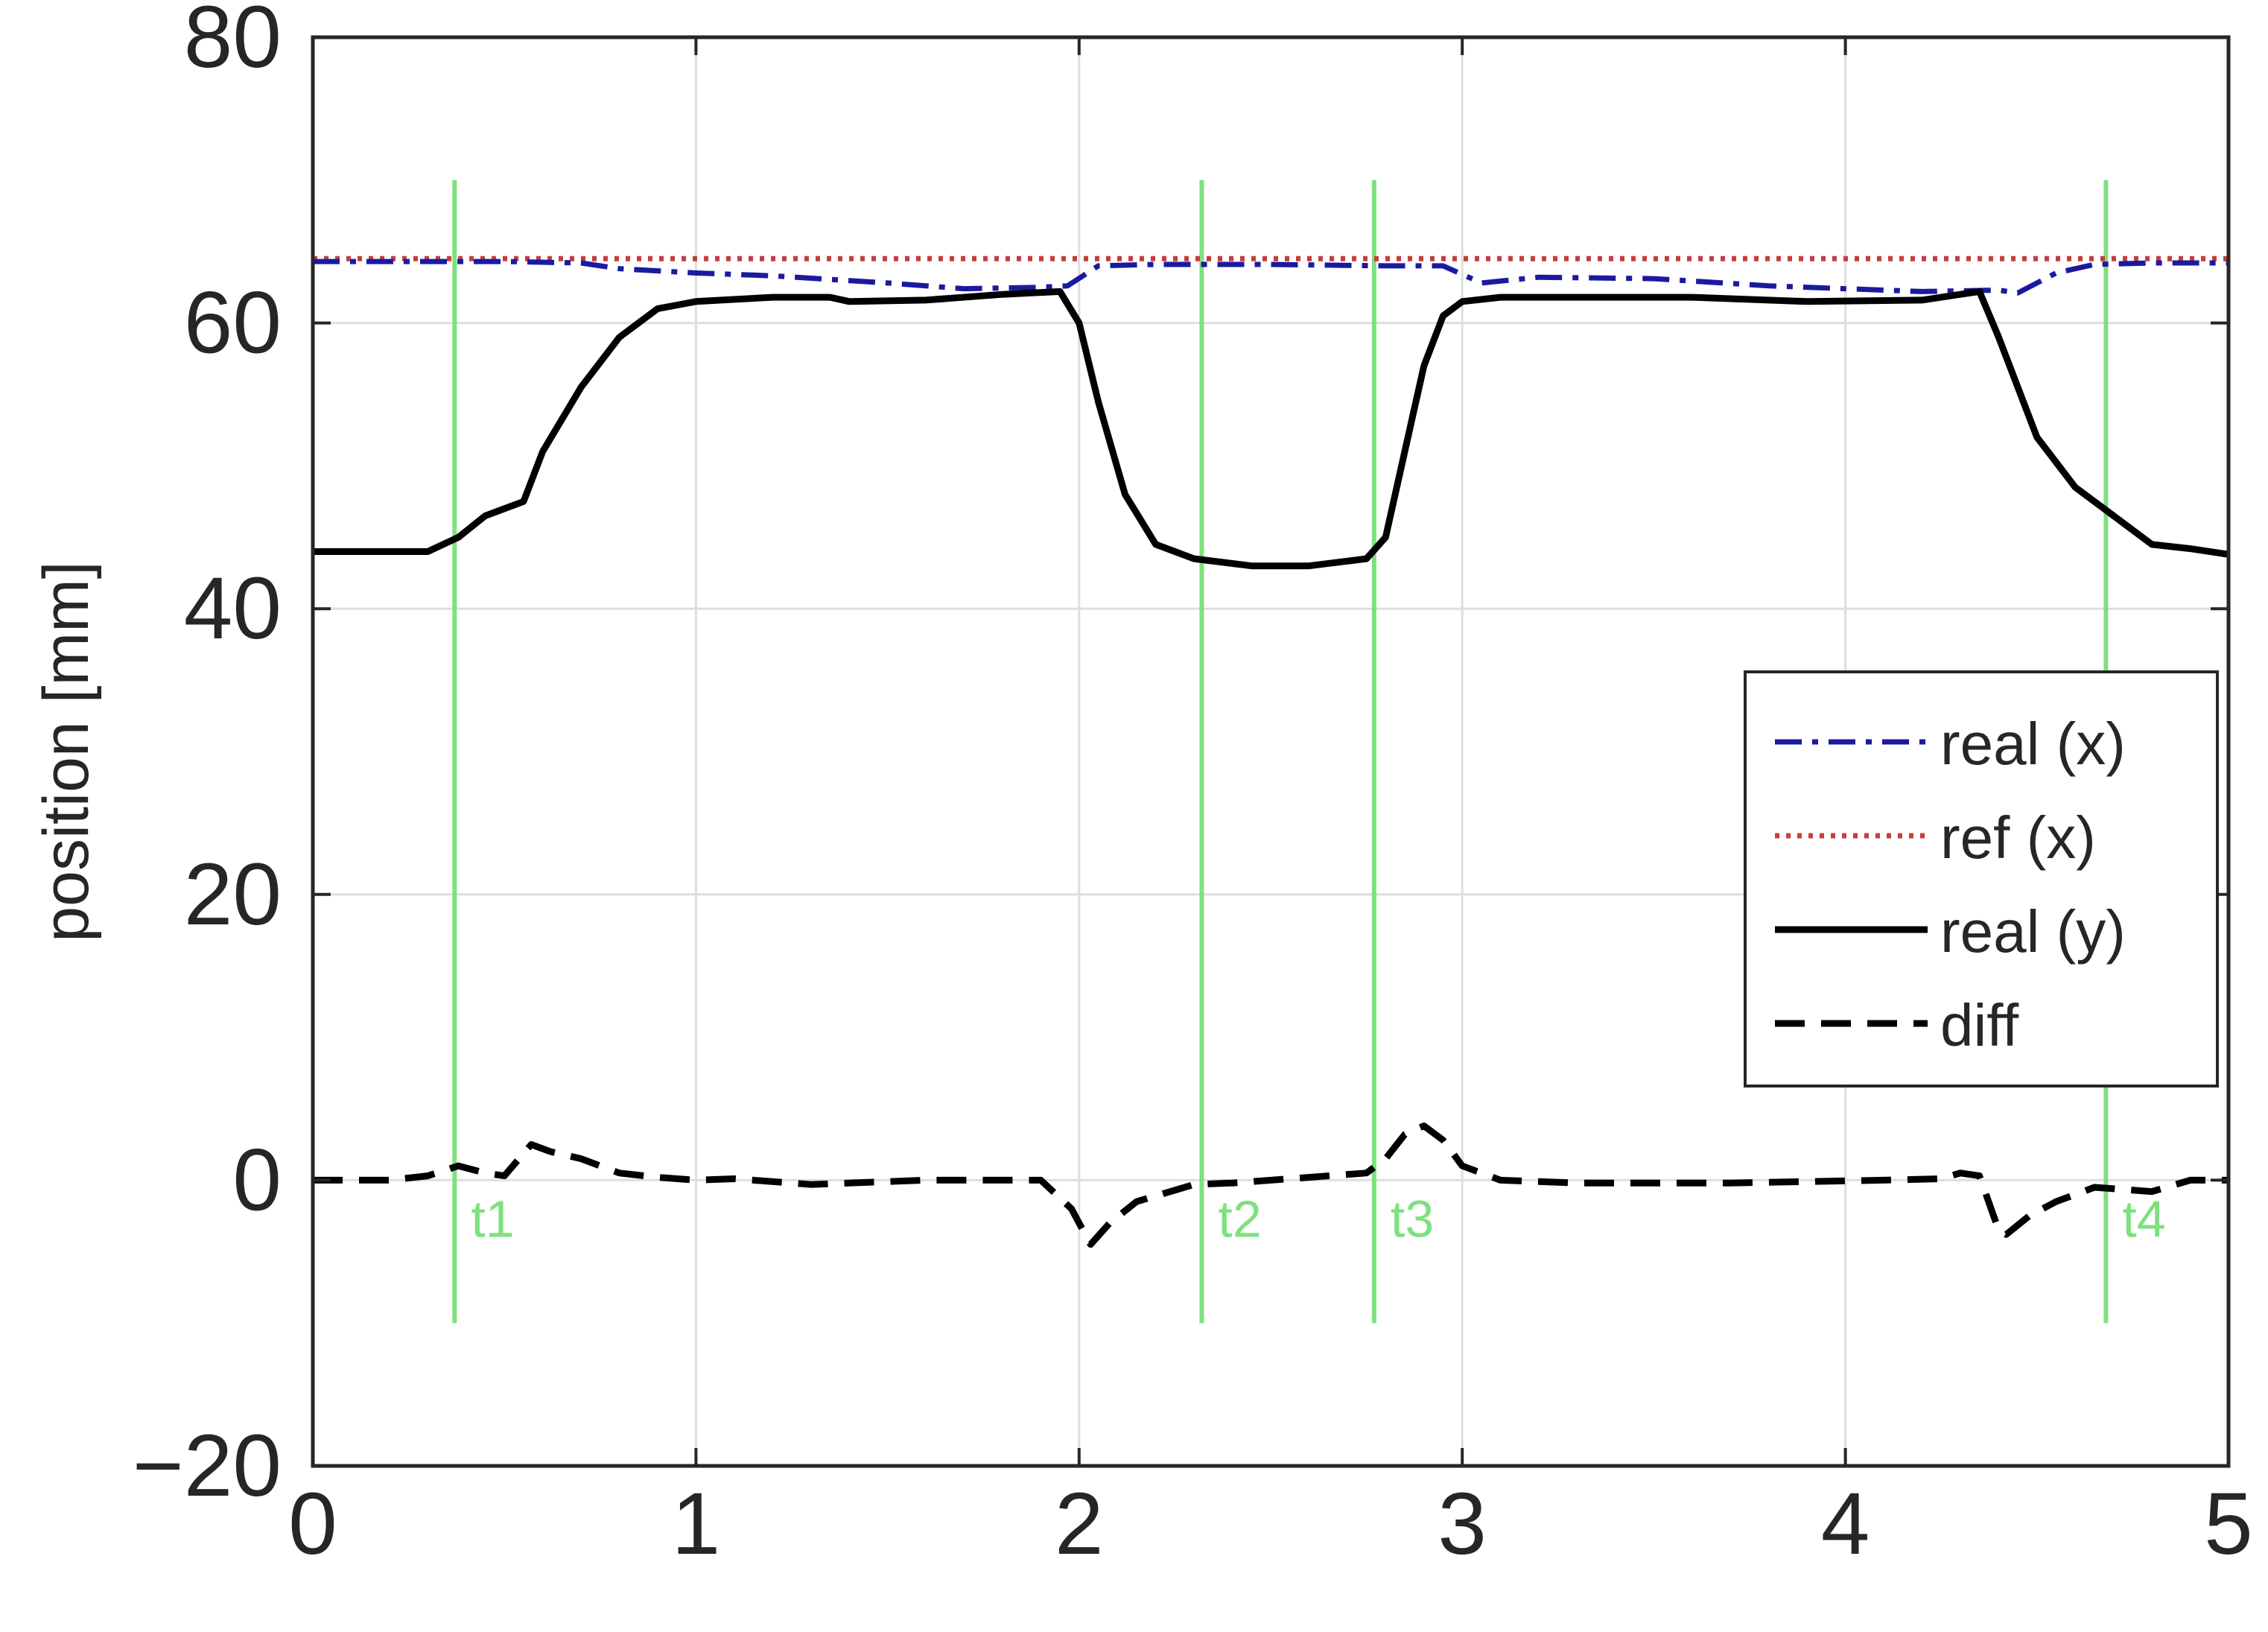  What do you see at coordinates (492, 1219) in the screenshot?
I see `event-marker-label: t1` at bounding box center [492, 1219].